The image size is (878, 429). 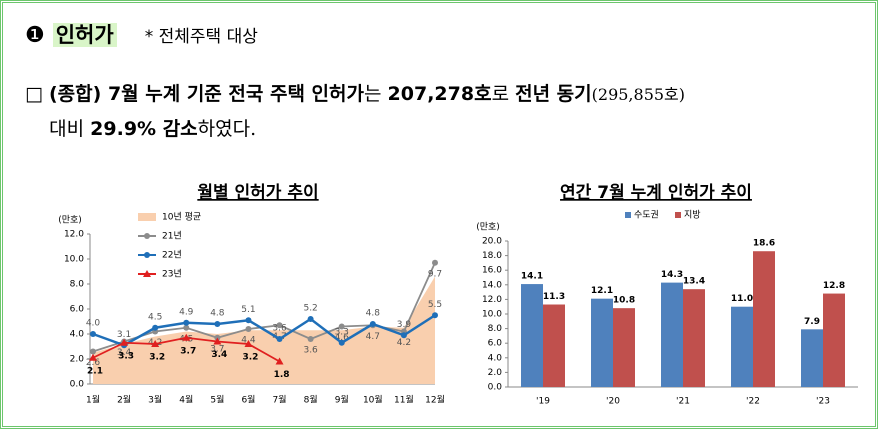 What do you see at coordinates (543, 402) in the screenshot?
I see `x-tick-label: '19` at bounding box center [543, 402].